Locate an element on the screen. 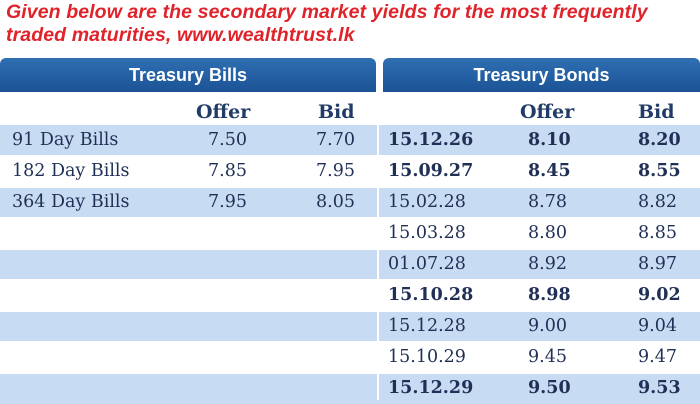 The height and width of the screenshot is (404, 700). bills-offer-column-header: Offer is located at coordinates (223, 112).